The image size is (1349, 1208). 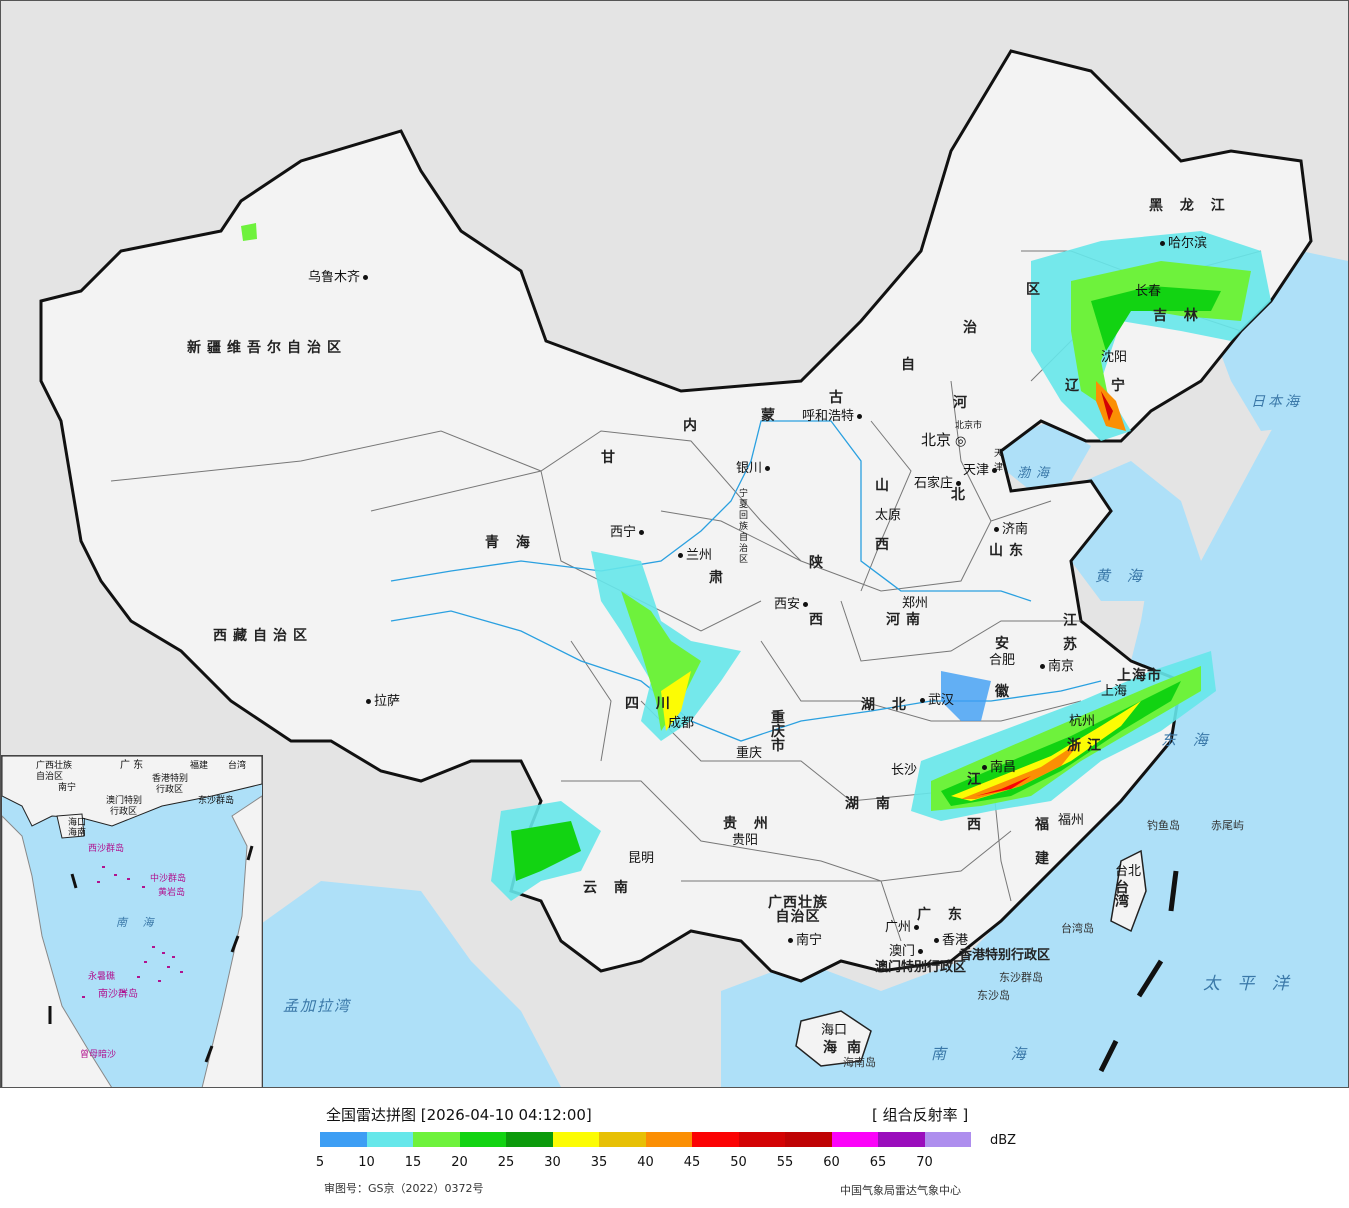 What do you see at coordinates (924, 1162) in the screenshot?
I see `legend-tick-label: 70` at bounding box center [924, 1162].